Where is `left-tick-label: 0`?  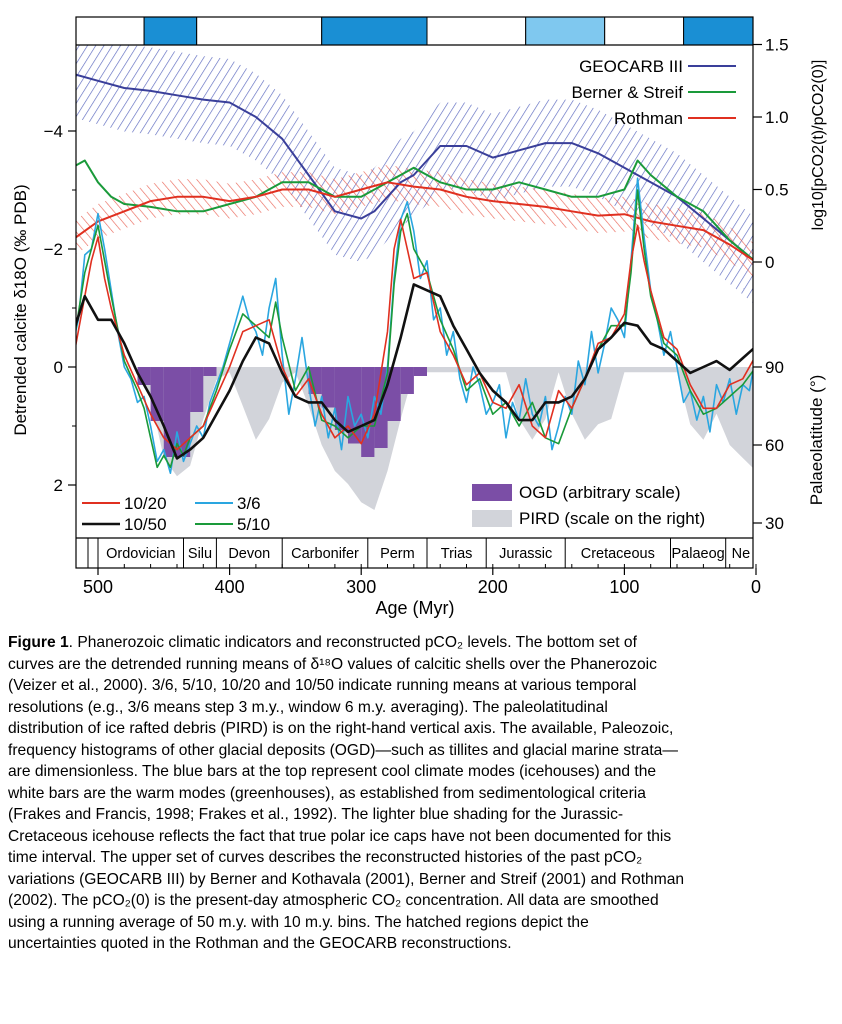 left-tick-label: 0 is located at coordinates (58, 367).